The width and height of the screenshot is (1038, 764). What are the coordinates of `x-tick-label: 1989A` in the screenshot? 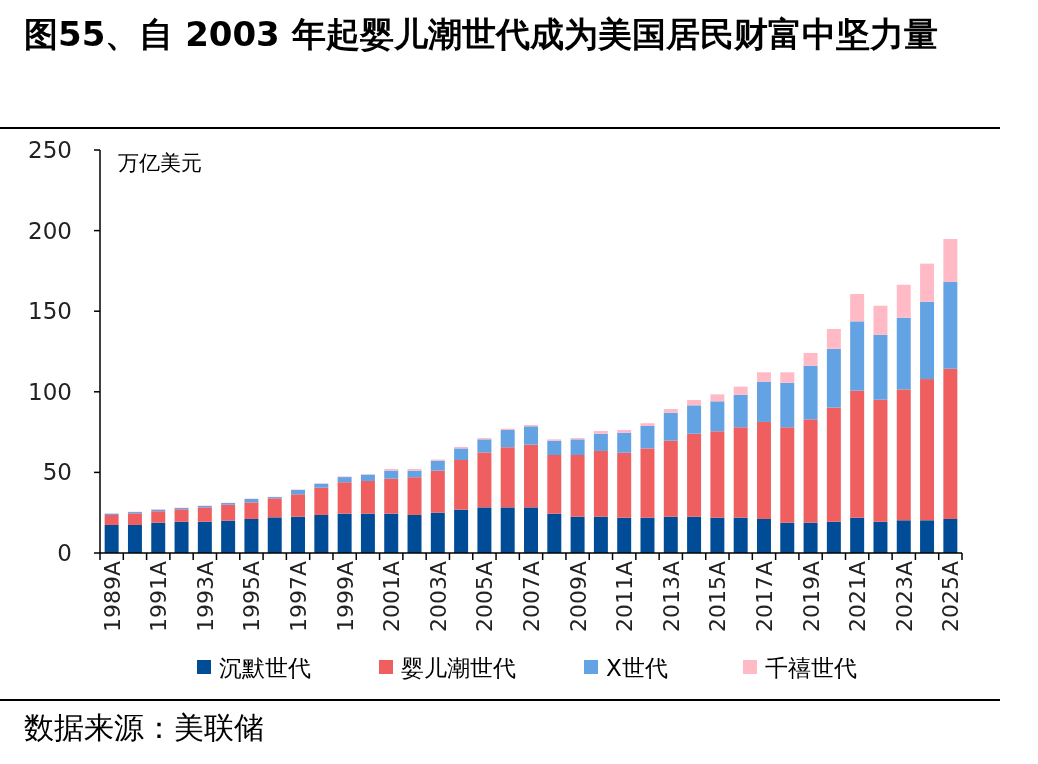 It's located at (112, 597).